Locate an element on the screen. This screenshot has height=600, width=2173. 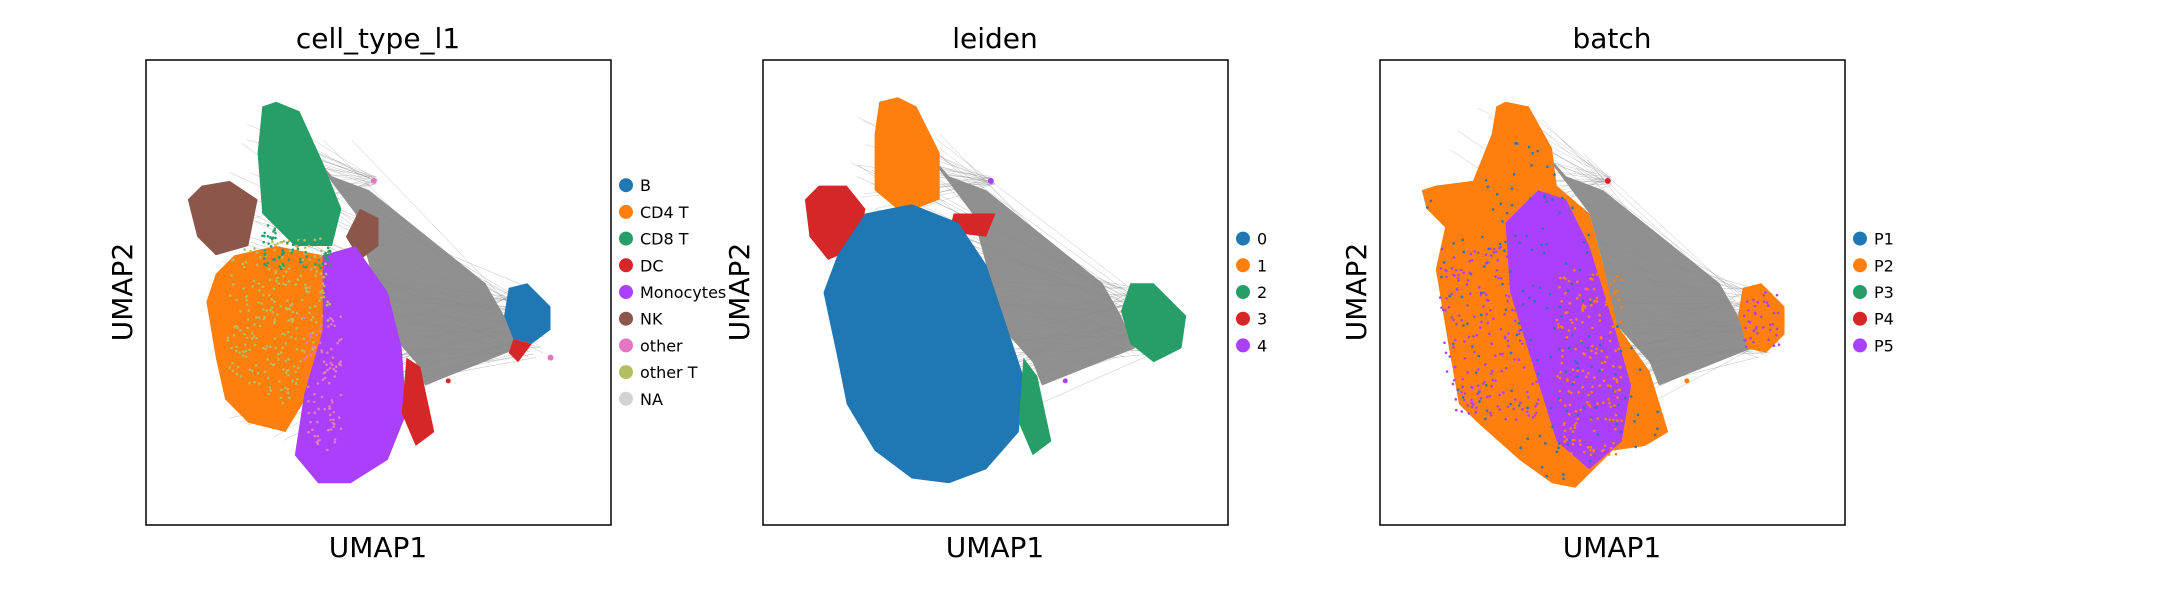
p1-speckles is located at coordinates (1542, 311).